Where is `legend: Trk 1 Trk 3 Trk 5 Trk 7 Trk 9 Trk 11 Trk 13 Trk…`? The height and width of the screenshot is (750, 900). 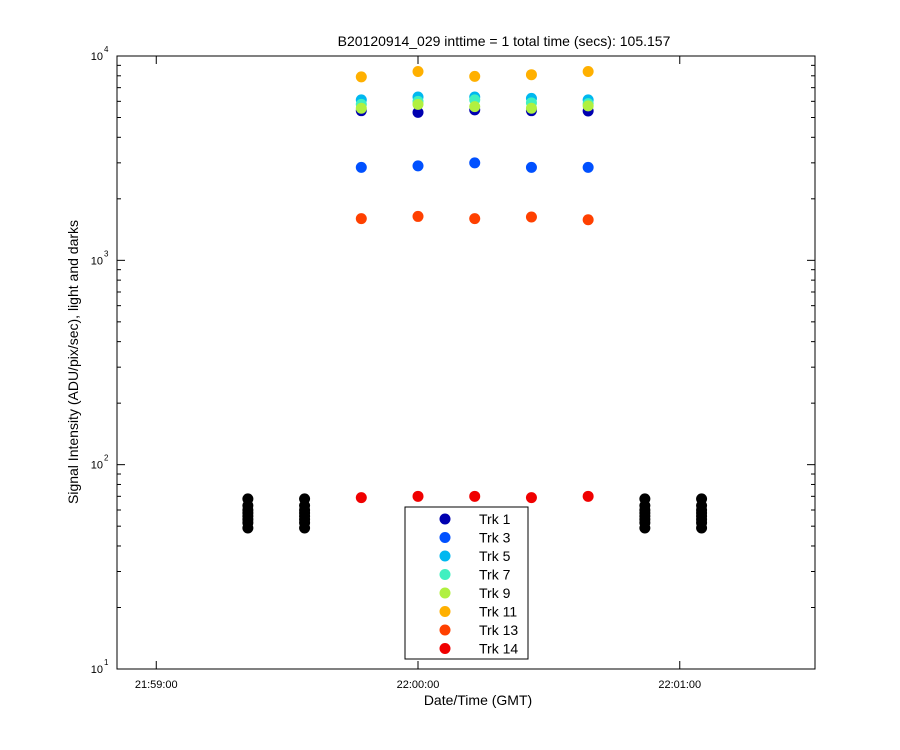 legend: Trk 1 Trk 3 Trk 5 Trk 7 Trk 9 Trk 11 Trk 13 Trk… is located at coordinates (466, 583).